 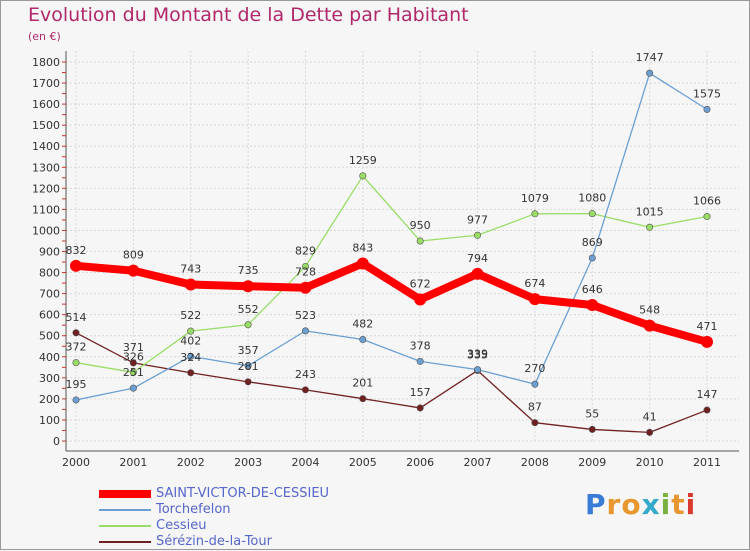 What do you see at coordinates (46, 104) in the screenshot?
I see `y-tick-label: 1600` at bounding box center [46, 104].